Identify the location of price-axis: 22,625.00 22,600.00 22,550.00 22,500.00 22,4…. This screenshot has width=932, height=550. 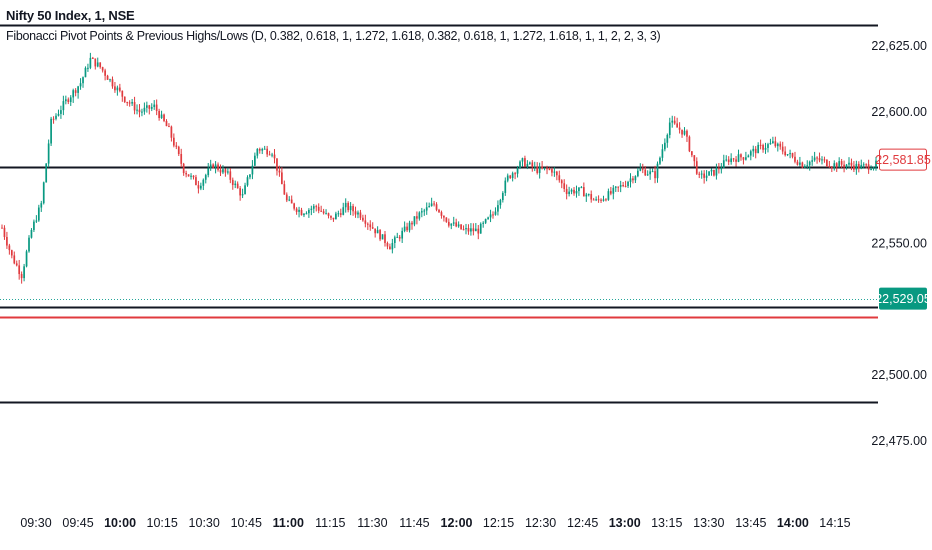
(899, 243).